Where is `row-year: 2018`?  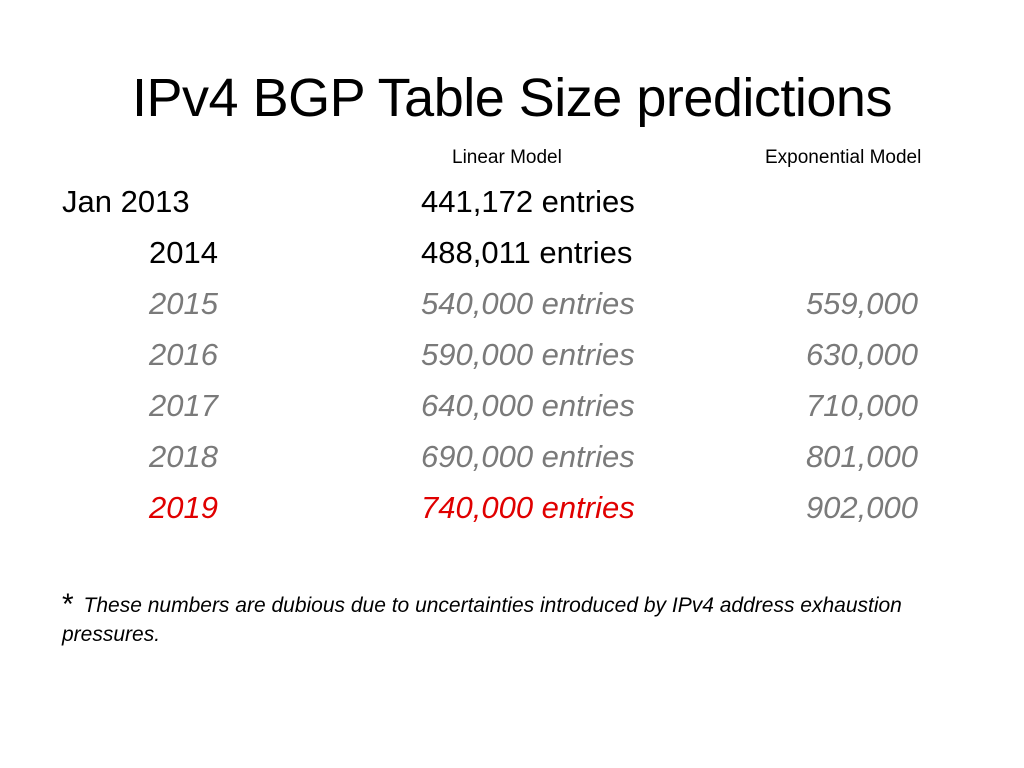 row-year: 2018 is located at coordinates (183, 456).